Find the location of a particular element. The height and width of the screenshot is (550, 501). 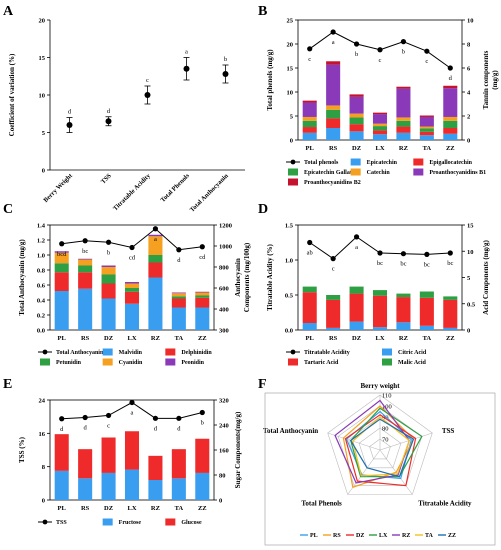

panel-c-xtick-label: LX is located at coordinates (131, 338).